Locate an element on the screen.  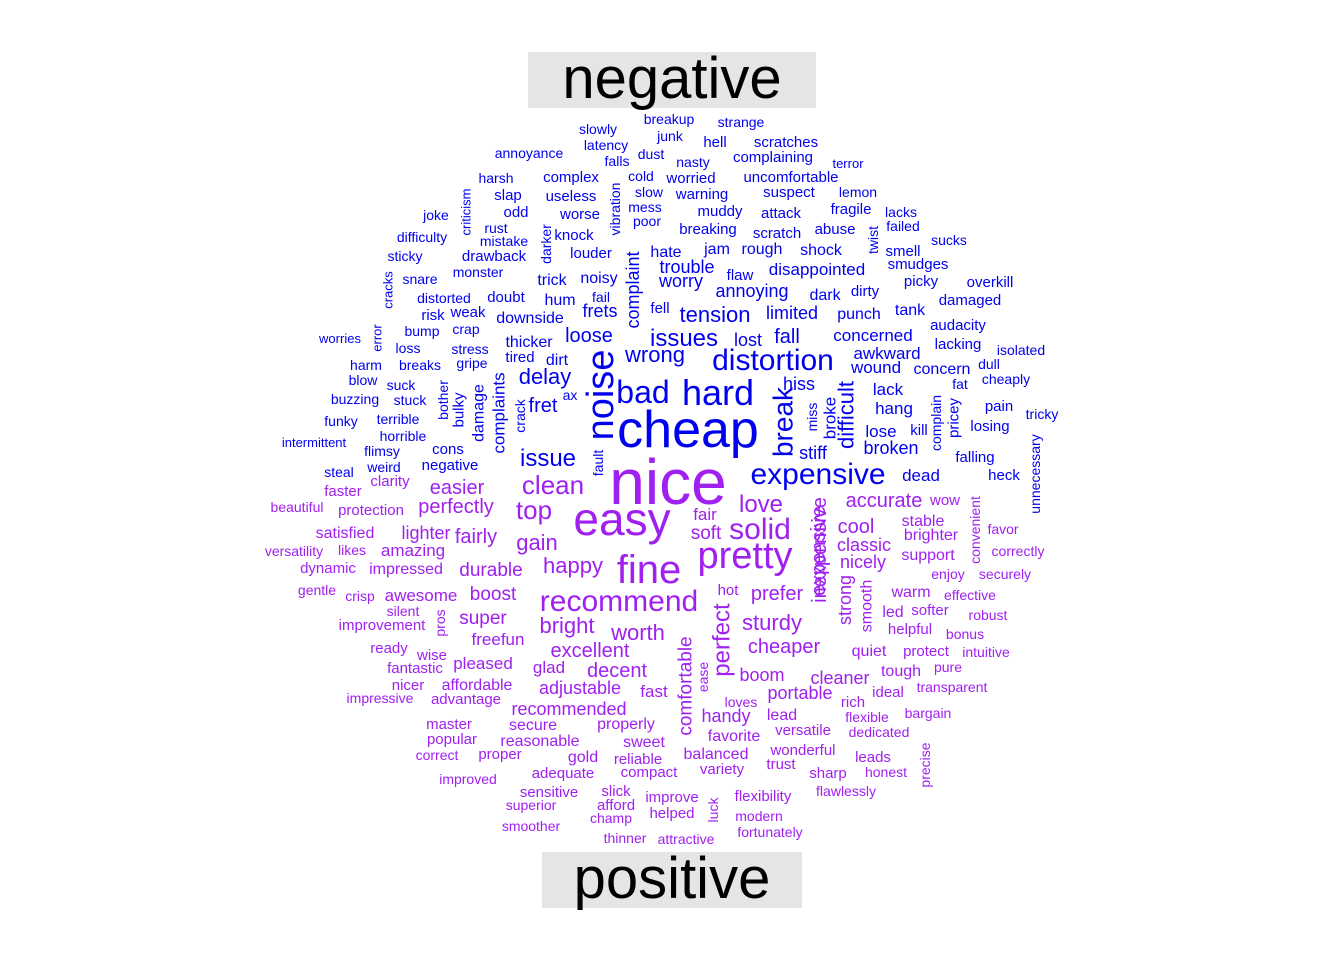
positive-word-easy: easy is located at coordinates (621, 519).